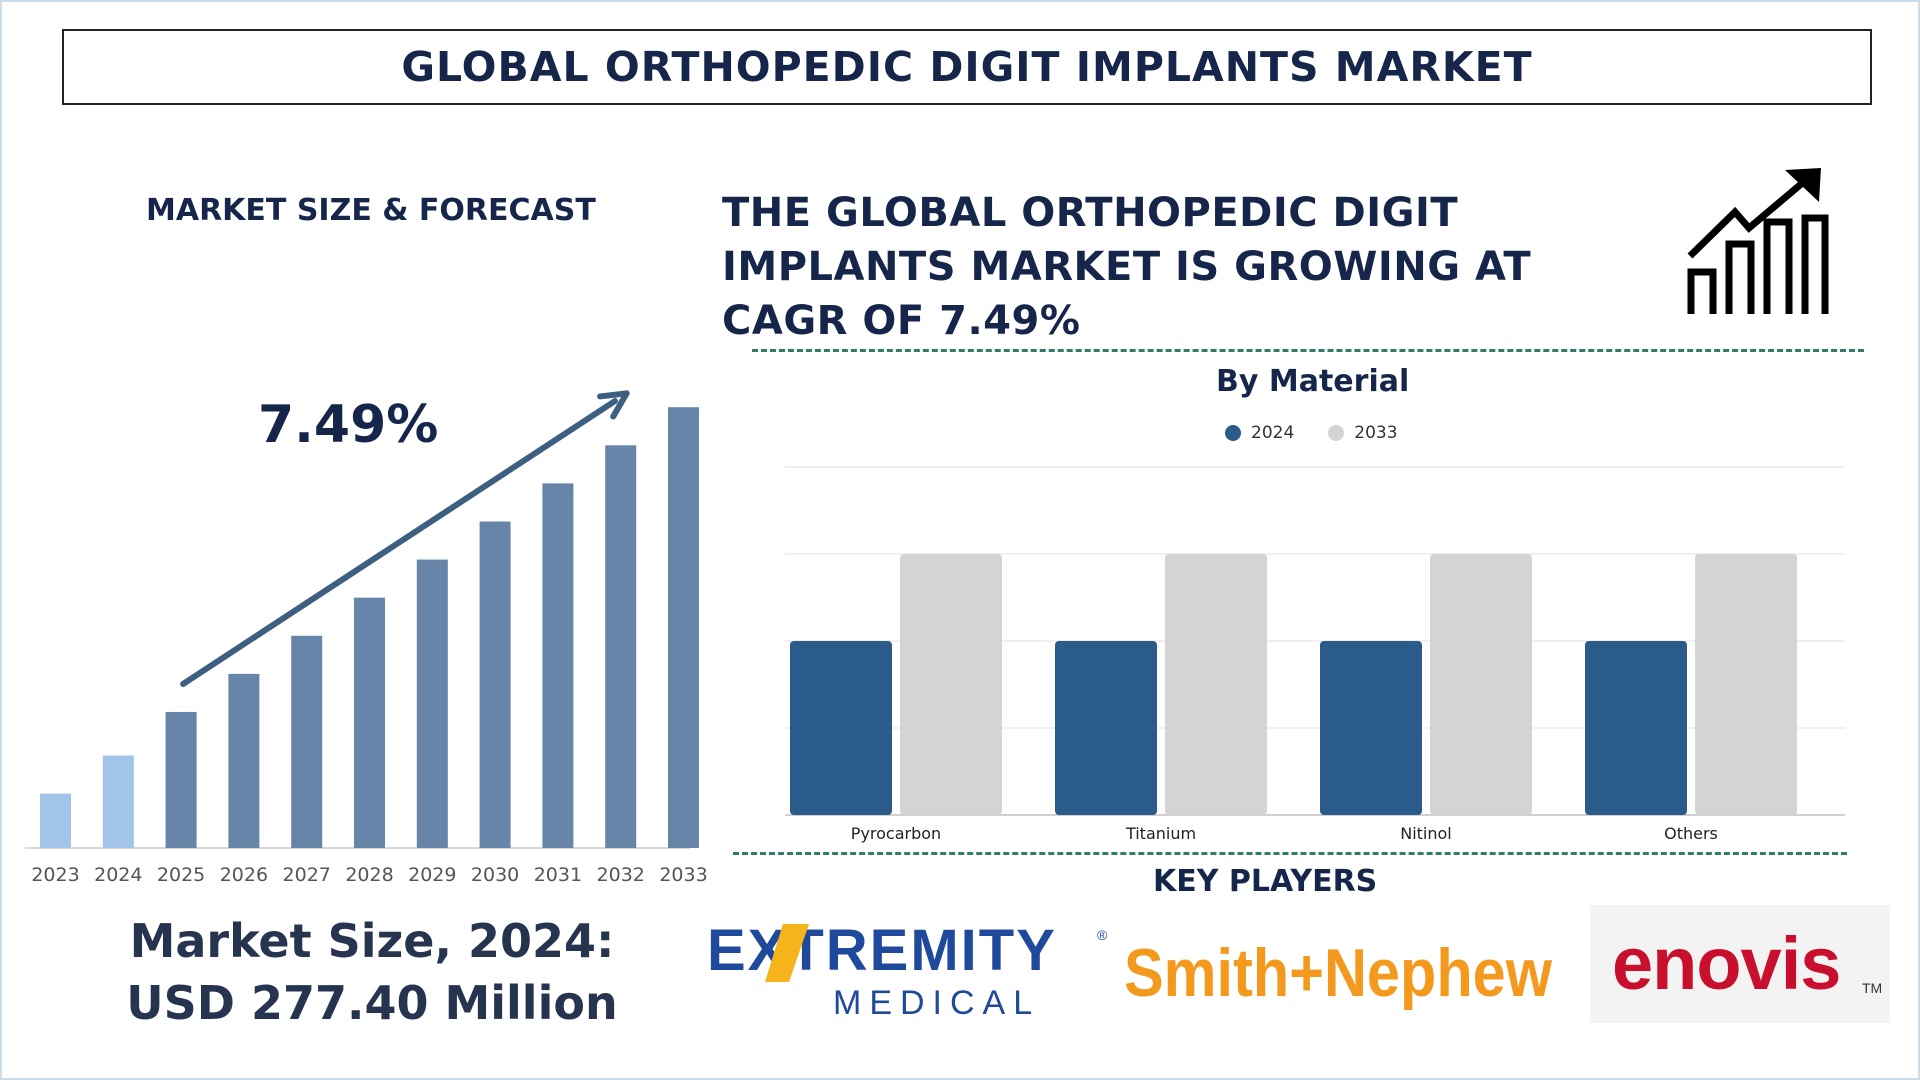 The image size is (1920, 1080). What do you see at coordinates (1691, 833) in the screenshot?
I see `material-category-label: Others` at bounding box center [1691, 833].